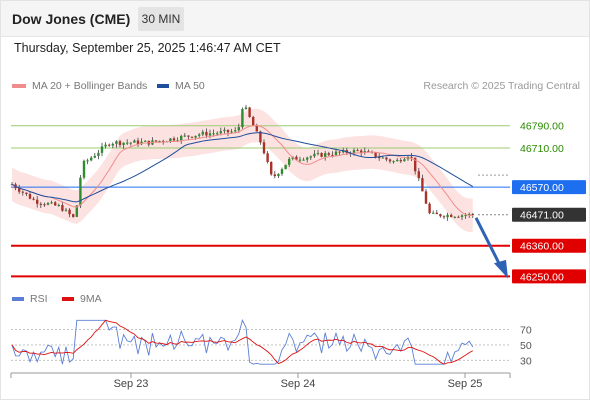 This screenshot has width=590, height=400. Describe the element at coordinates (18, 299) in the screenshot. I see `rsi-swatch` at that location.